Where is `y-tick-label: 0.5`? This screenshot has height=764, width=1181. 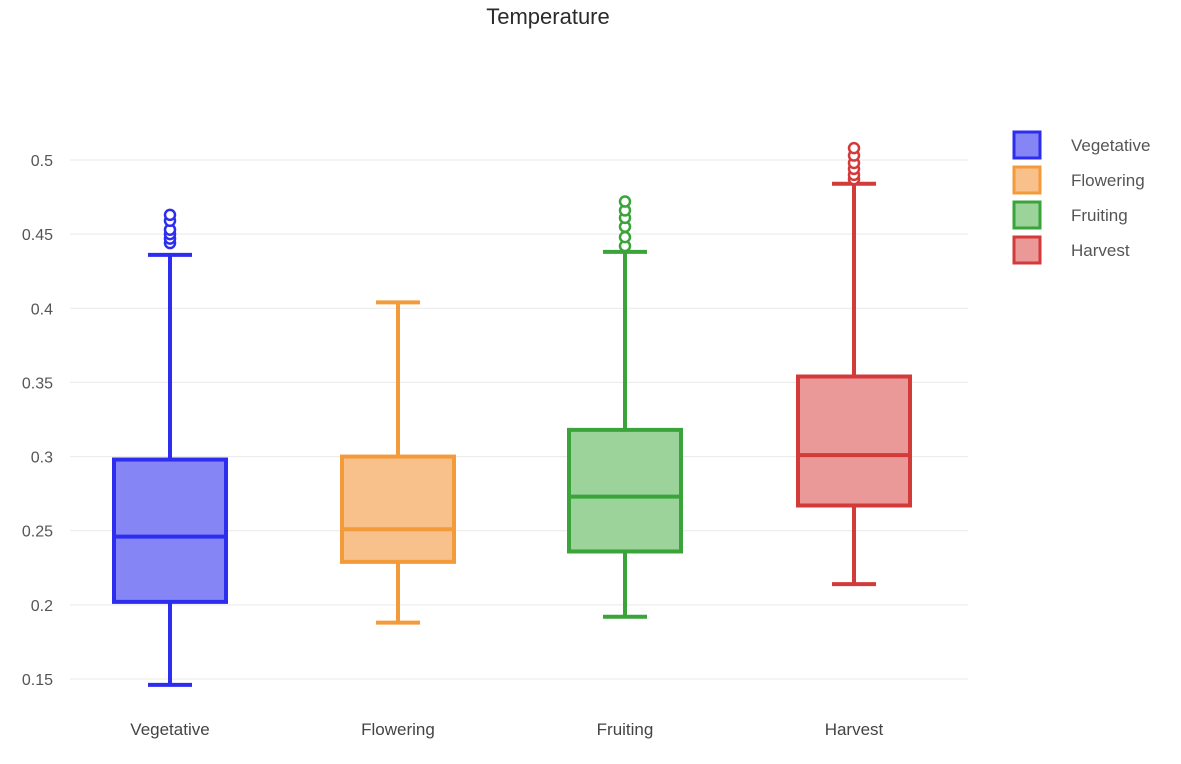
y-tick-label: 0.5 is located at coordinates (42, 161).